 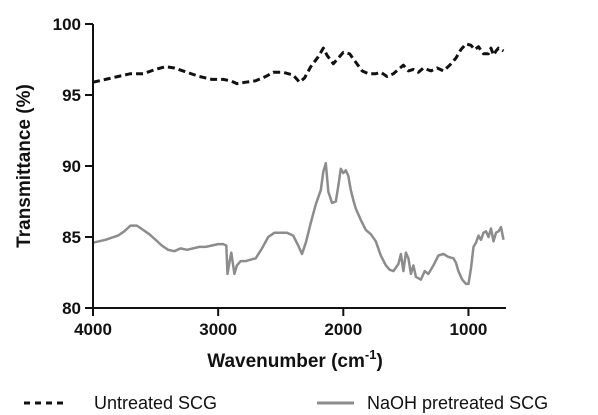 I want to click on x-axis-title: Wavenumber (cm-1), so click(x=295, y=359).